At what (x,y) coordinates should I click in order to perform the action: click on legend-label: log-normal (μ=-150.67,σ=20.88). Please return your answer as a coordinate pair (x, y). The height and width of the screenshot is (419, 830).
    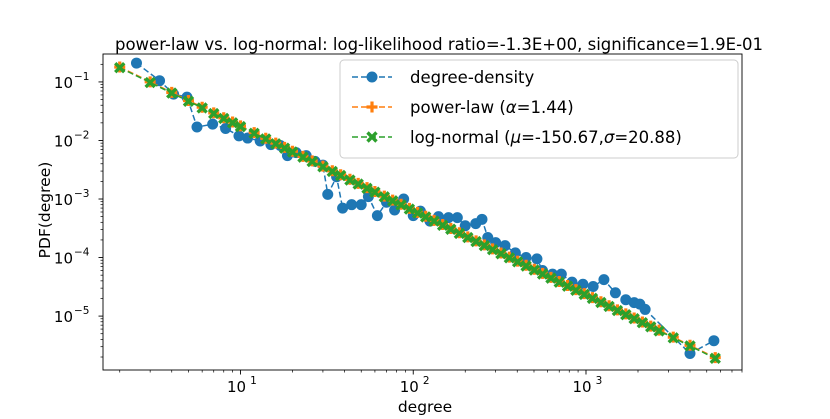
    Looking at the image, I should click on (546, 137).